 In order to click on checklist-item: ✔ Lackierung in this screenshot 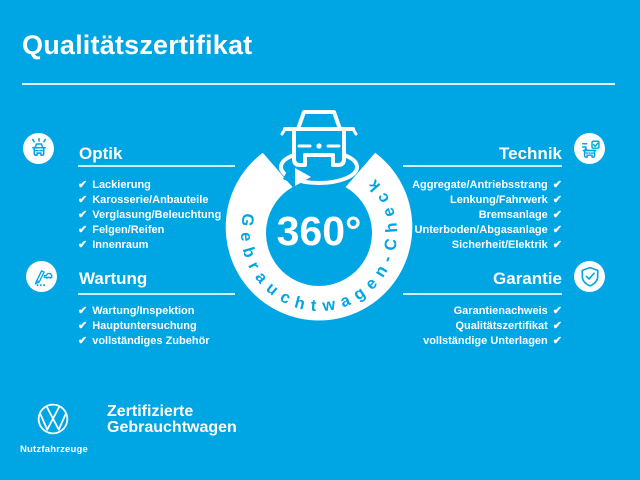, I will do `click(149, 184)`.